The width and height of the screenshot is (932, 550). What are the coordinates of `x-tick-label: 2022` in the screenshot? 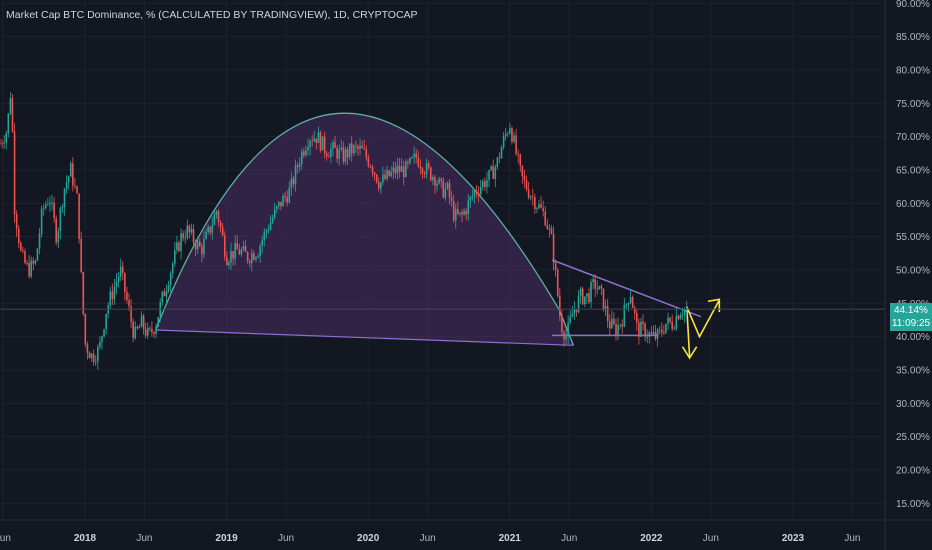 It's located at (651, 538).